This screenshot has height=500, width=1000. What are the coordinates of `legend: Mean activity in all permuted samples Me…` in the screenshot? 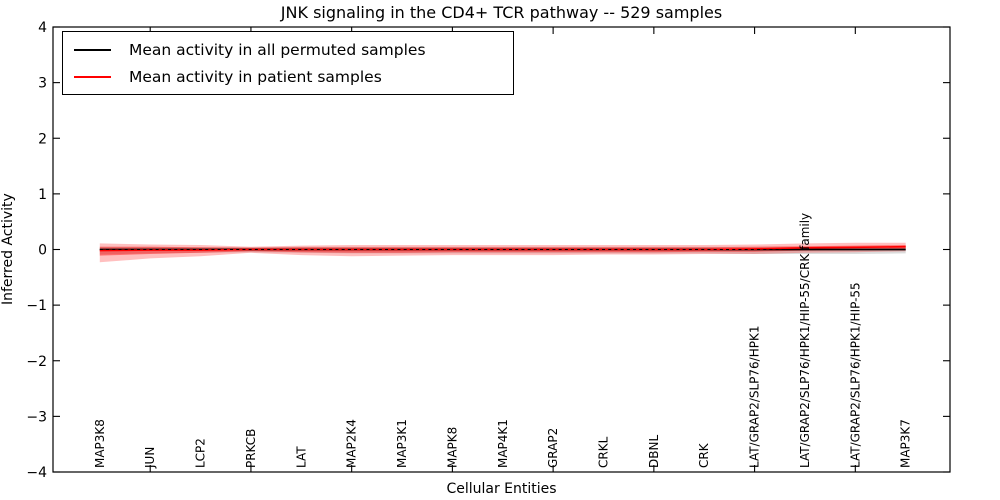 It's located at (288, 63).